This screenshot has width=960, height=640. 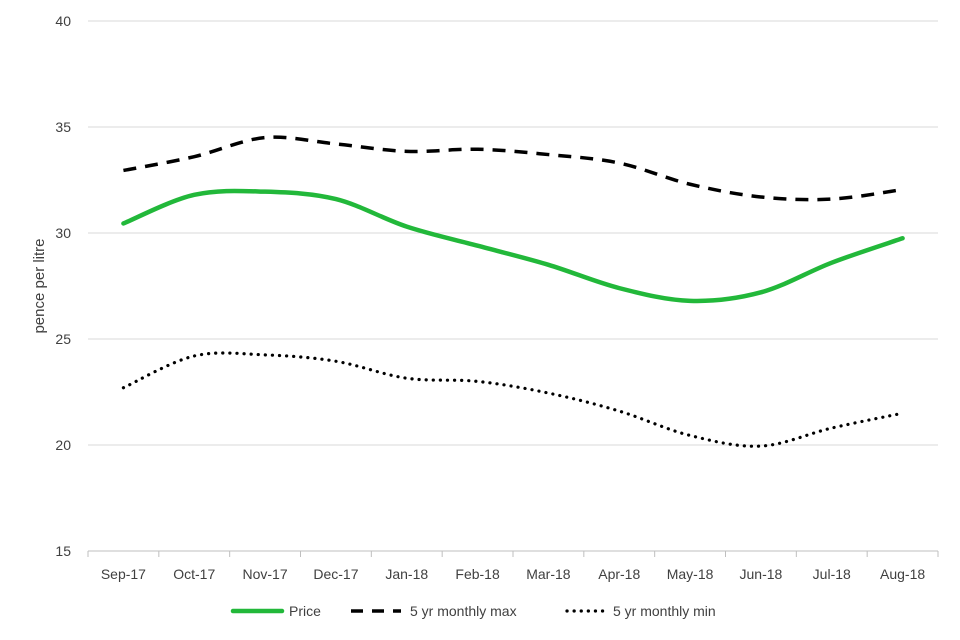 I want to click on x-tick-label: Mar-18, so click(x=548, y=574).